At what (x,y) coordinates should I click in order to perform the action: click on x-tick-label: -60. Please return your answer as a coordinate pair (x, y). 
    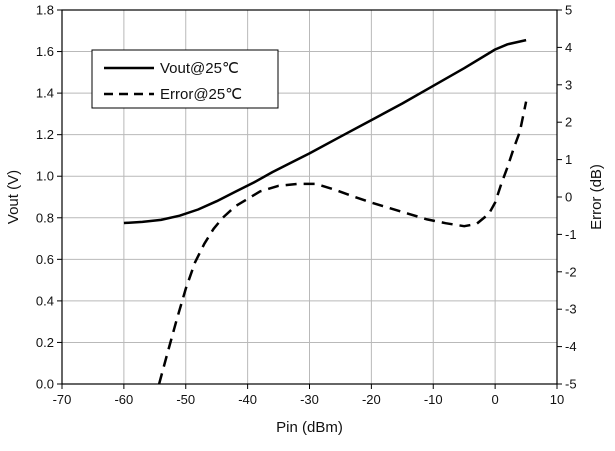
    Looking at the image, I should click on (123, 399).